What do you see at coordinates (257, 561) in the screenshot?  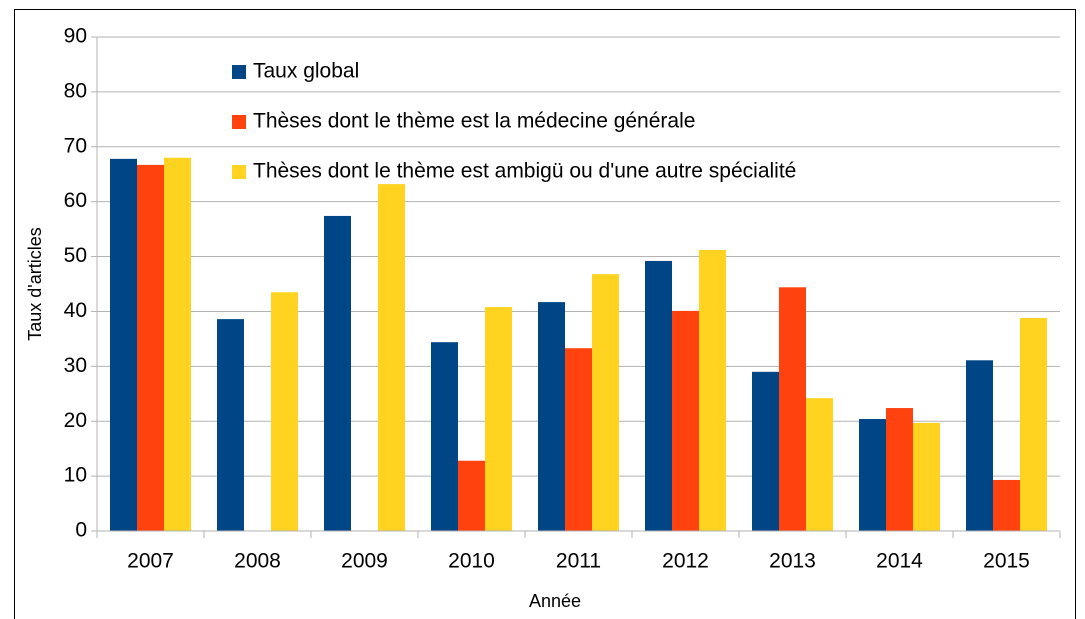 I see `x-tick-label: 2008` at bounding box center [257, 561].